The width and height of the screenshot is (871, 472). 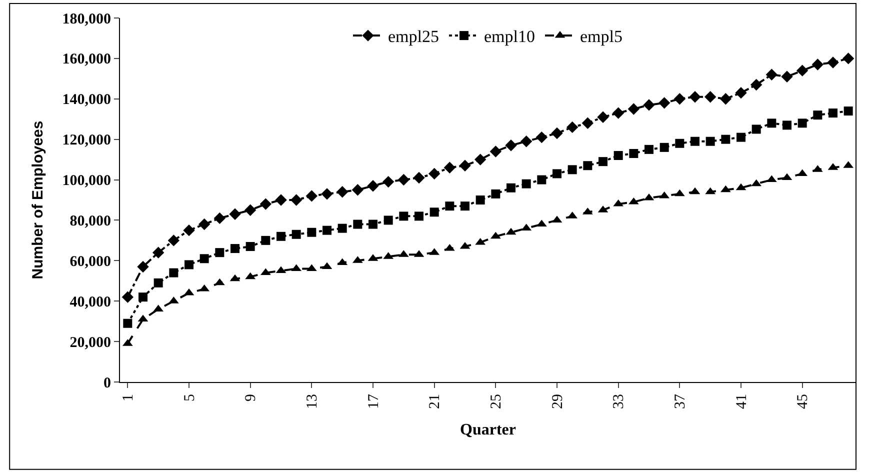 What do you see at coordinates (312, 401) in the screenshot?
I see `x-tick-label: 13` at bounding box center [312, 401].